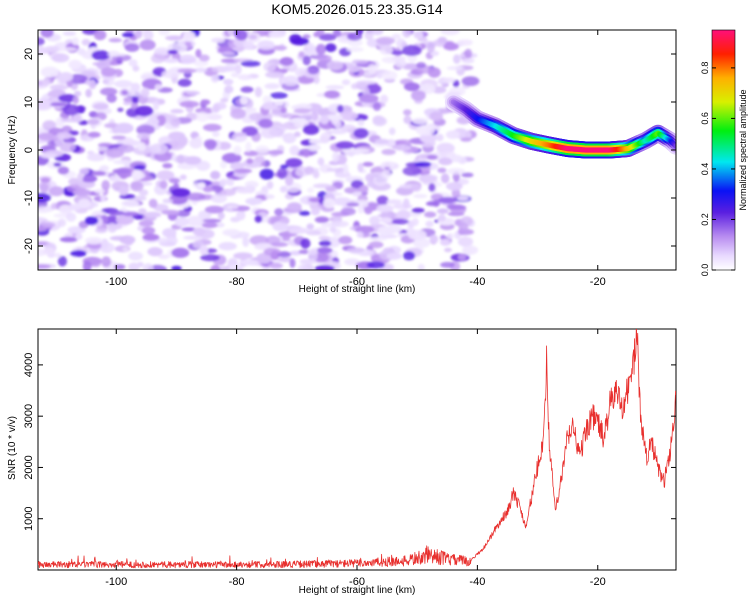  Describe the element at coordinates (29, 416) in the screenshot. I see `snr-y-tick-label: 3000` at that location.